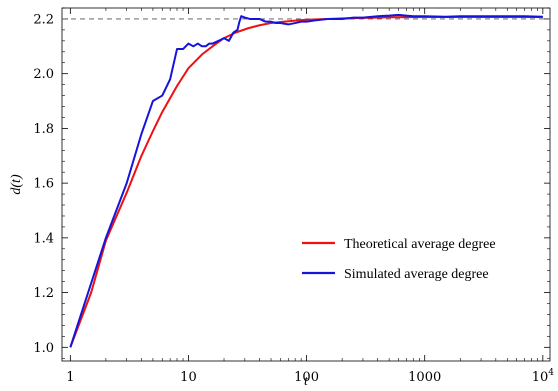 Image resolution: width=558 pixels, height=391 pixels. Describe the element at coordinates (551, 373) in the screenshot. I see `x-tick-exponent: 4` at that location.